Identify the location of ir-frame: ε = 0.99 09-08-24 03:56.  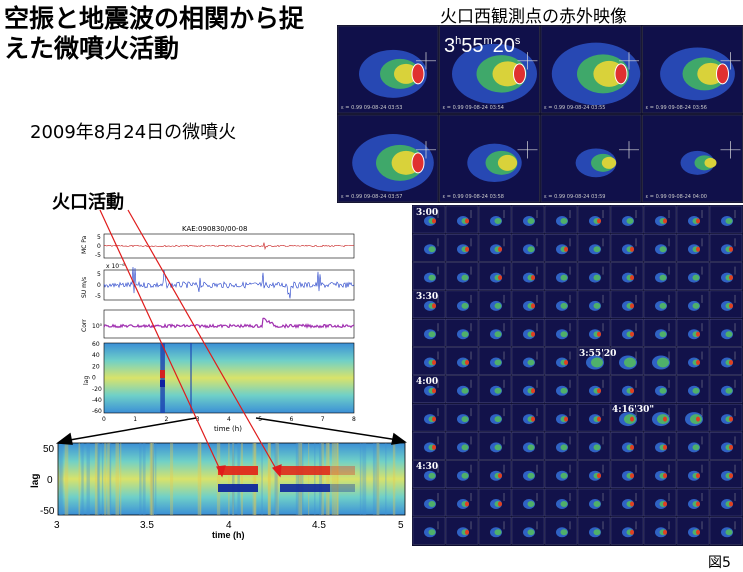
(692, 69).